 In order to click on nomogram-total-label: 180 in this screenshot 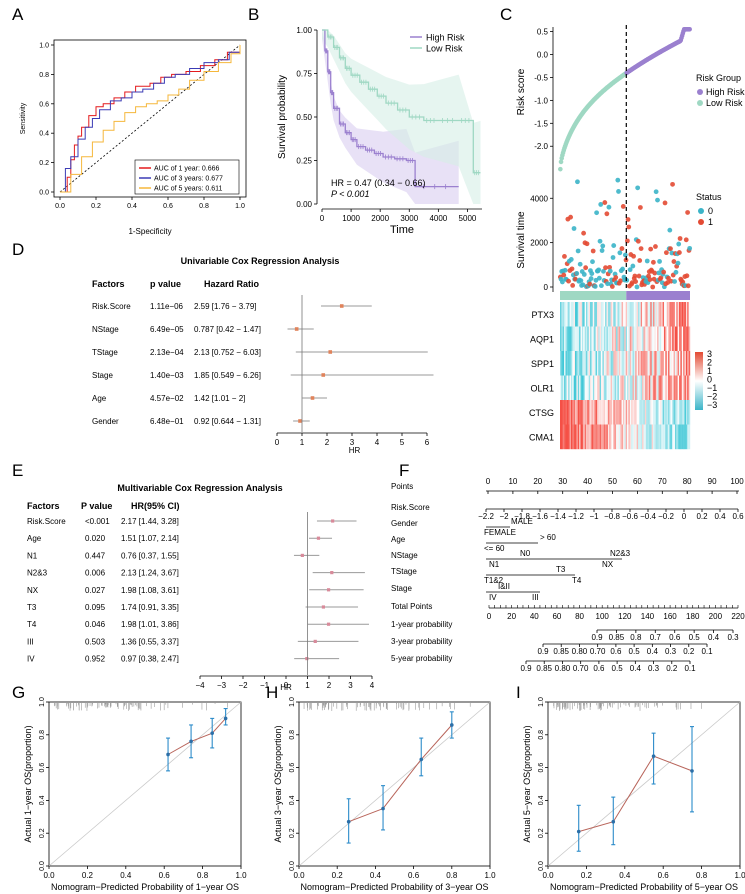, I will do `click(693, 616)`.